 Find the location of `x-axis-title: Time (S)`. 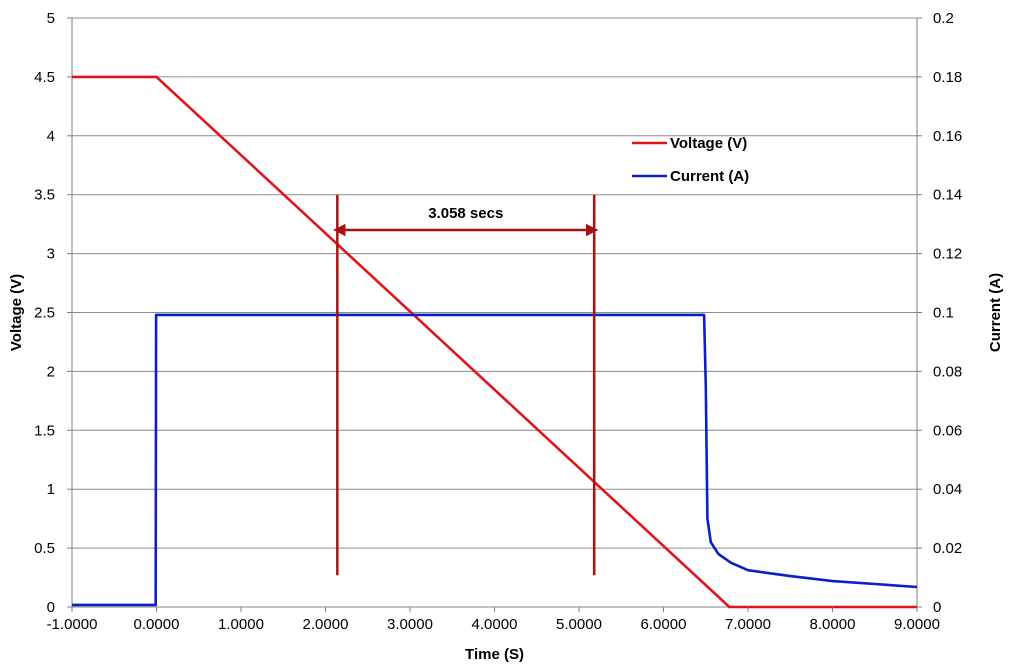

x-axis-title: Time (S) is located at coordinates (494, 654).